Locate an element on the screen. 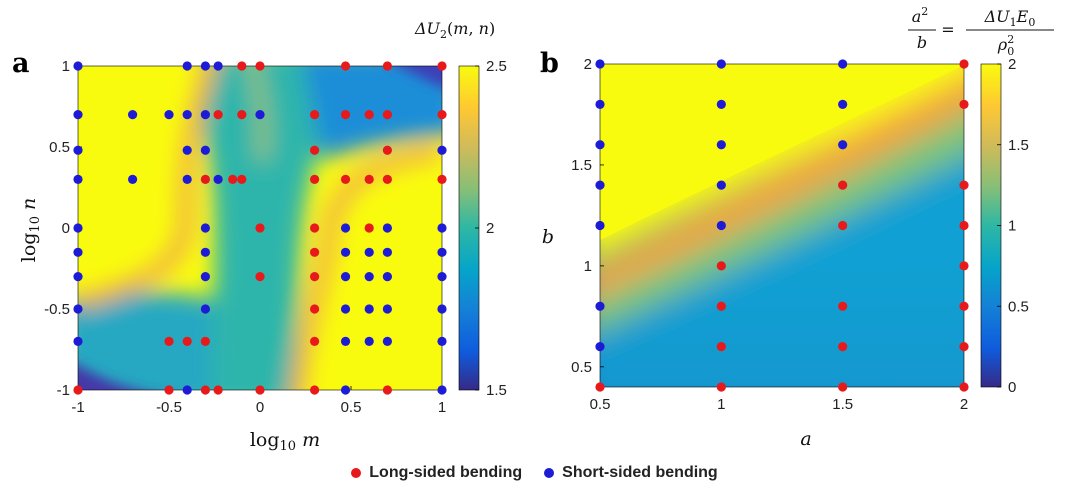  legend-item-short: Short-sided bending is located at coordinates (631, 473).